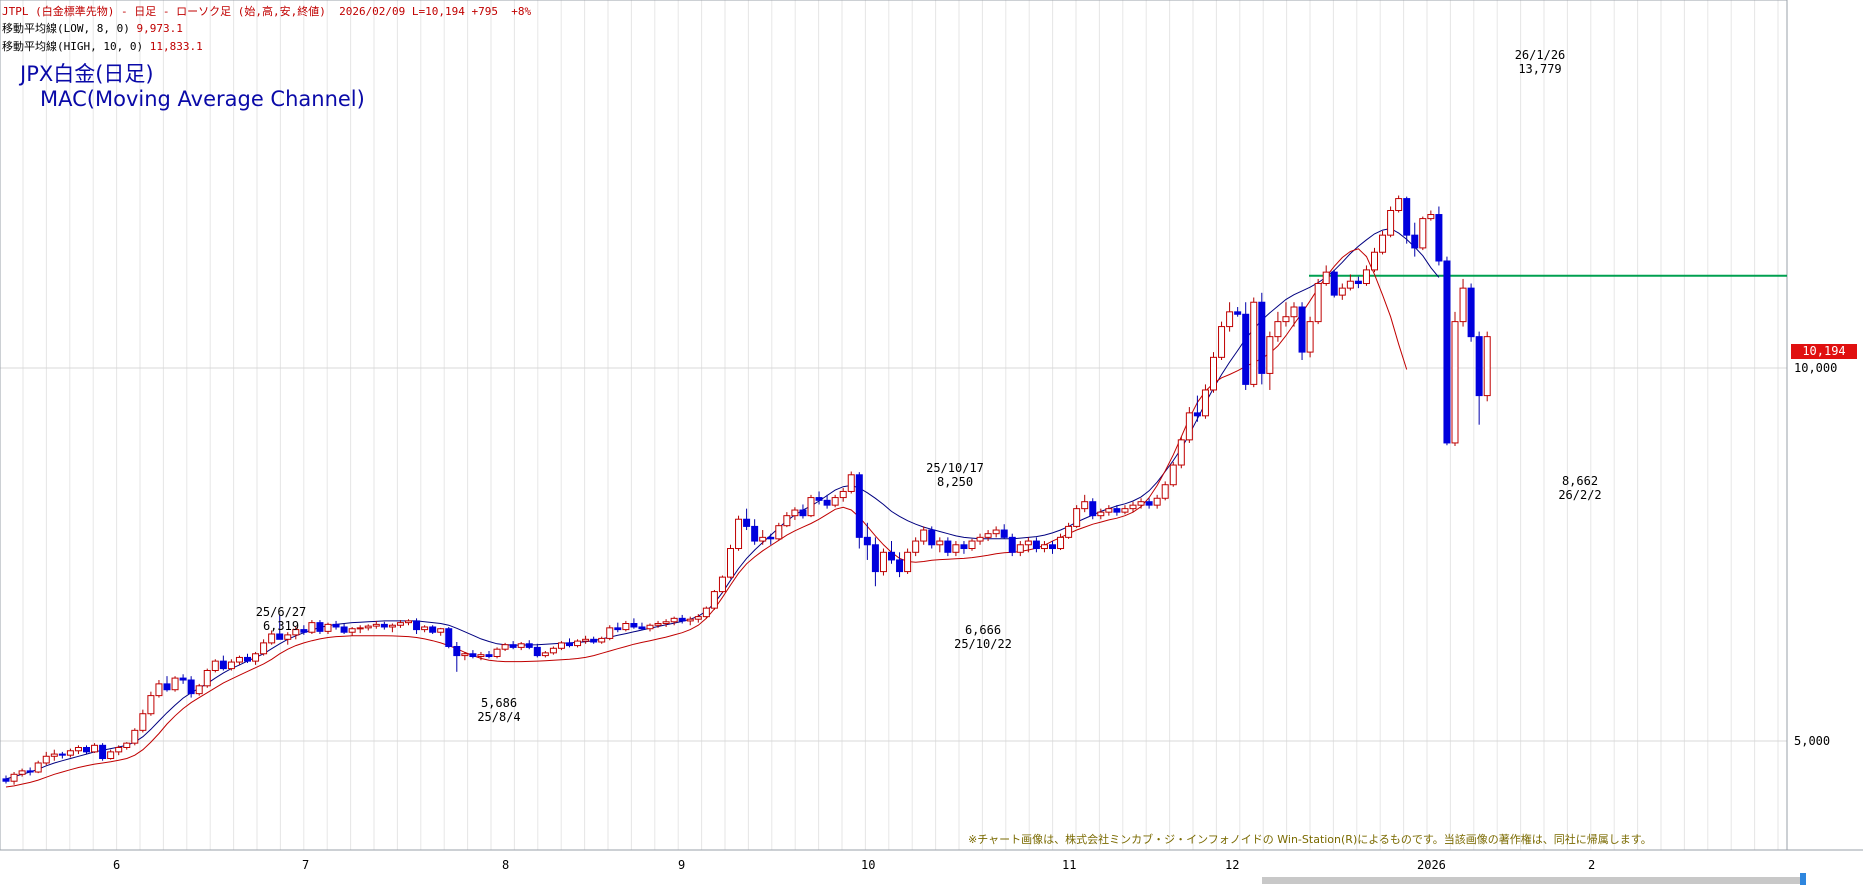  I want to click on ma-high-value: 11,833.1, so click(176, 46).